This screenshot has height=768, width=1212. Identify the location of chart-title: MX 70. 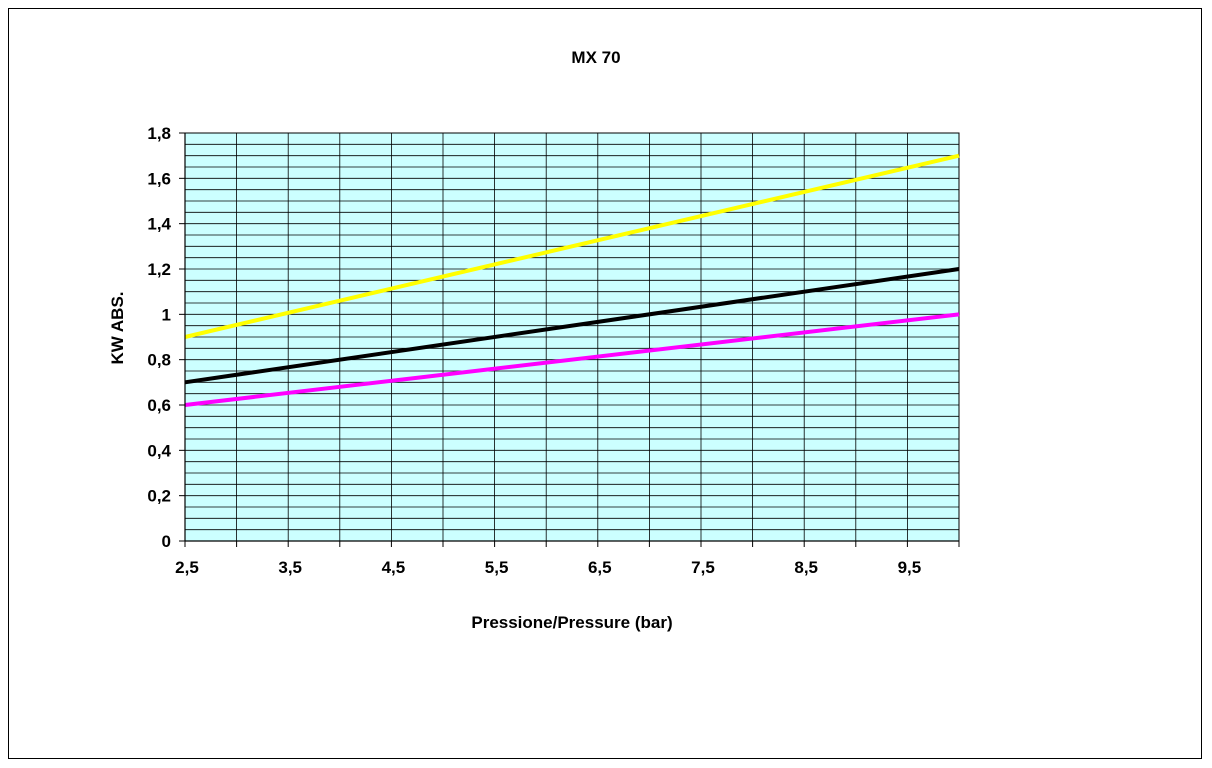
(595, 57).